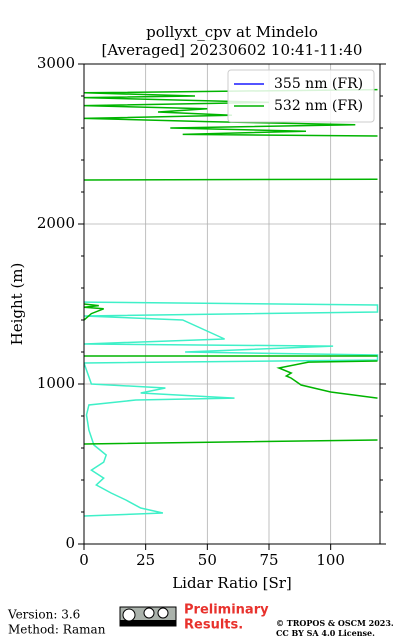 This screenshot has height=640, width=400. What do you see at coordinates (325, 633) in the screenshot?
I see `license: CC BY SA 4.0 License.` at bounding box center [325, 633].